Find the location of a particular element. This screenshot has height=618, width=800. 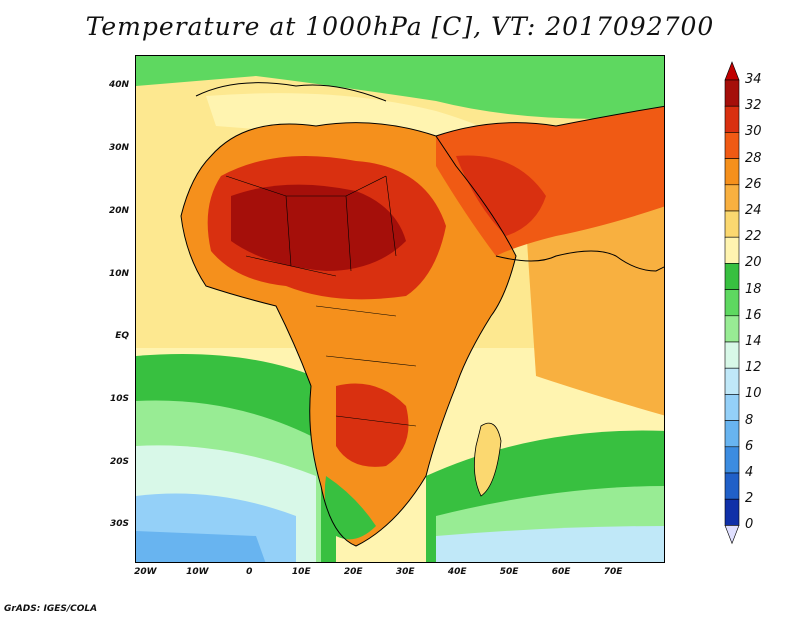

colorbar-label: 28 is located at coordinates (753, 158).